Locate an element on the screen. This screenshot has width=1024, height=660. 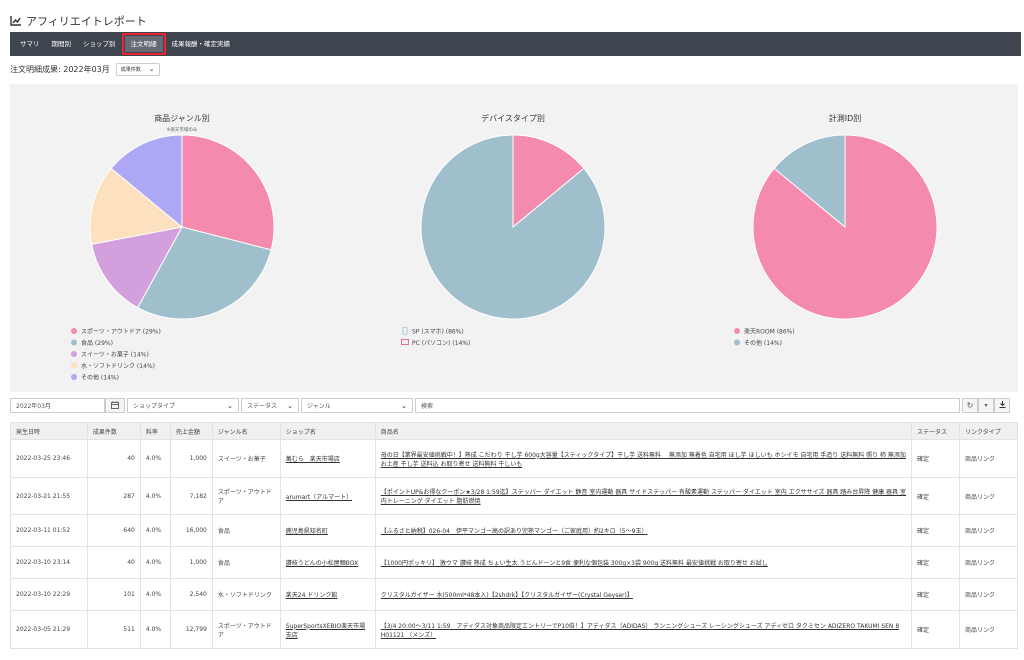
shop-type-select-value: ショップタイプ is located at coordinates (154, 406).